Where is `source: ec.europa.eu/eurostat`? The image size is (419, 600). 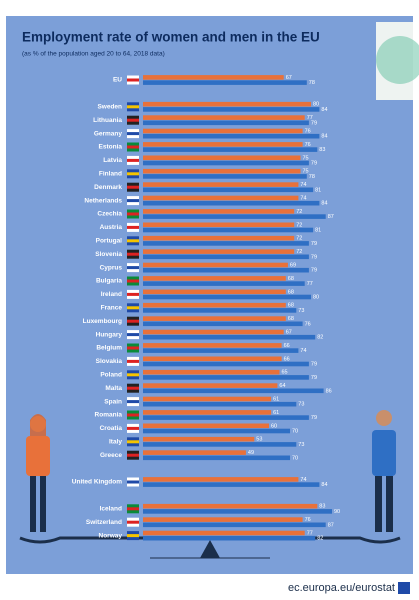 source: ec.europa.eu/eurostat is located at coordinates (341, 588).